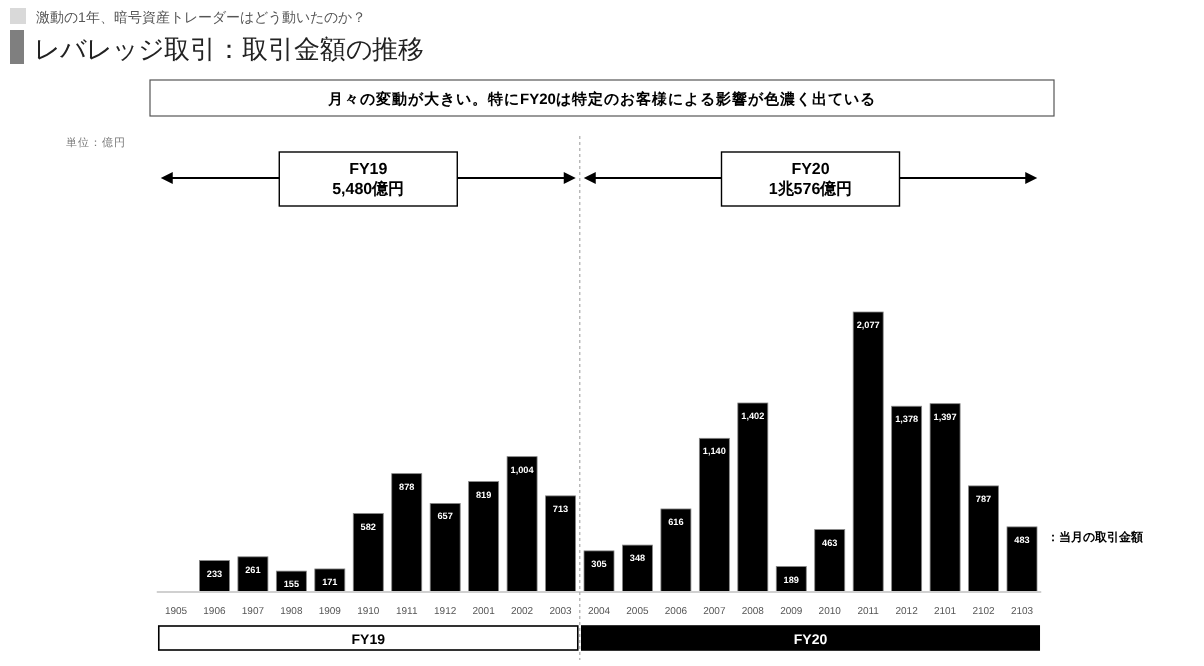 The height and width of the screenshot is (666, 1204). I want to click on text: FY19 5,480億円, so click(368, 179).